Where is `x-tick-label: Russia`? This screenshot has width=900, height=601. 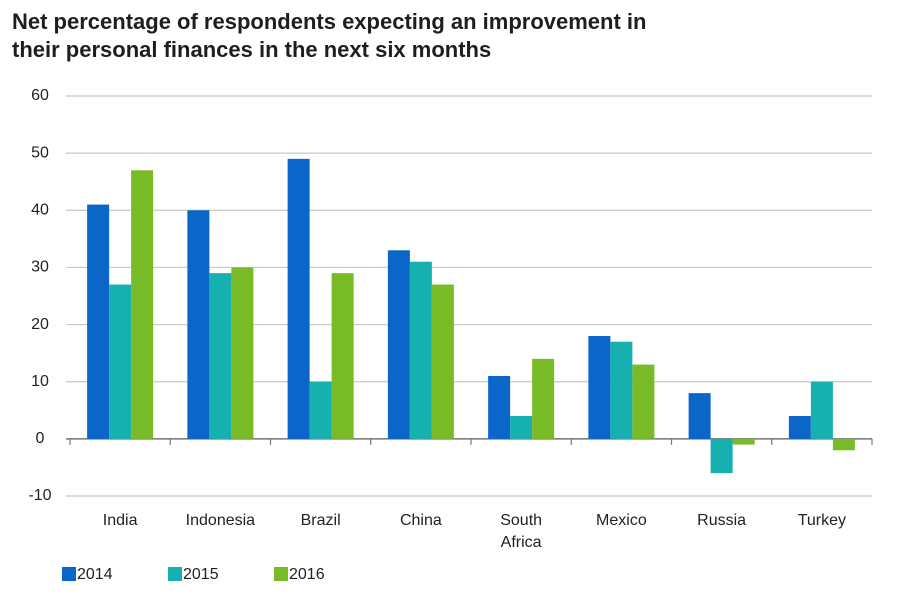
x-tick-label: Russia is located at coordinates (722, 520).